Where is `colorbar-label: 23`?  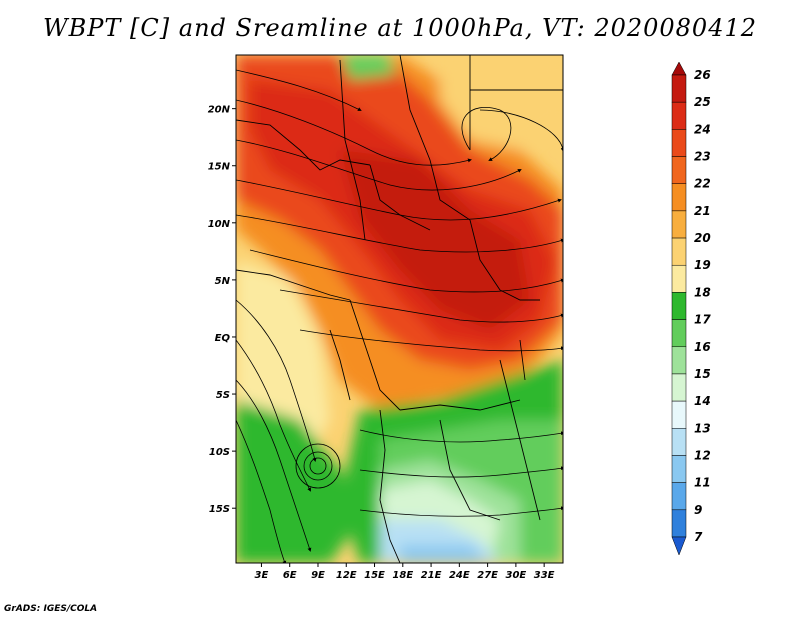 colorbar-label: 23 is located at coordinates (702, 157).